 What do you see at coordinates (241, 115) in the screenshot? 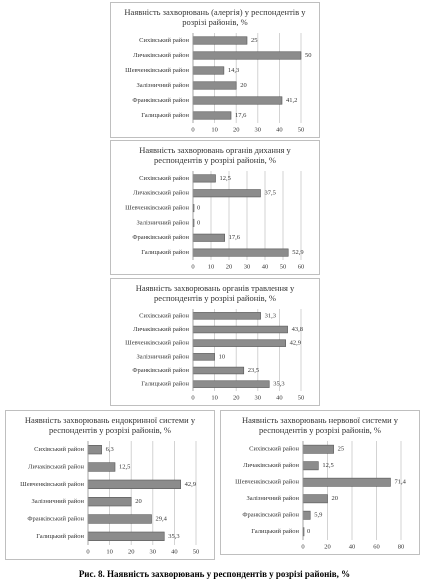
I see `value-label: 17,6` at bounding box center [241, 115].